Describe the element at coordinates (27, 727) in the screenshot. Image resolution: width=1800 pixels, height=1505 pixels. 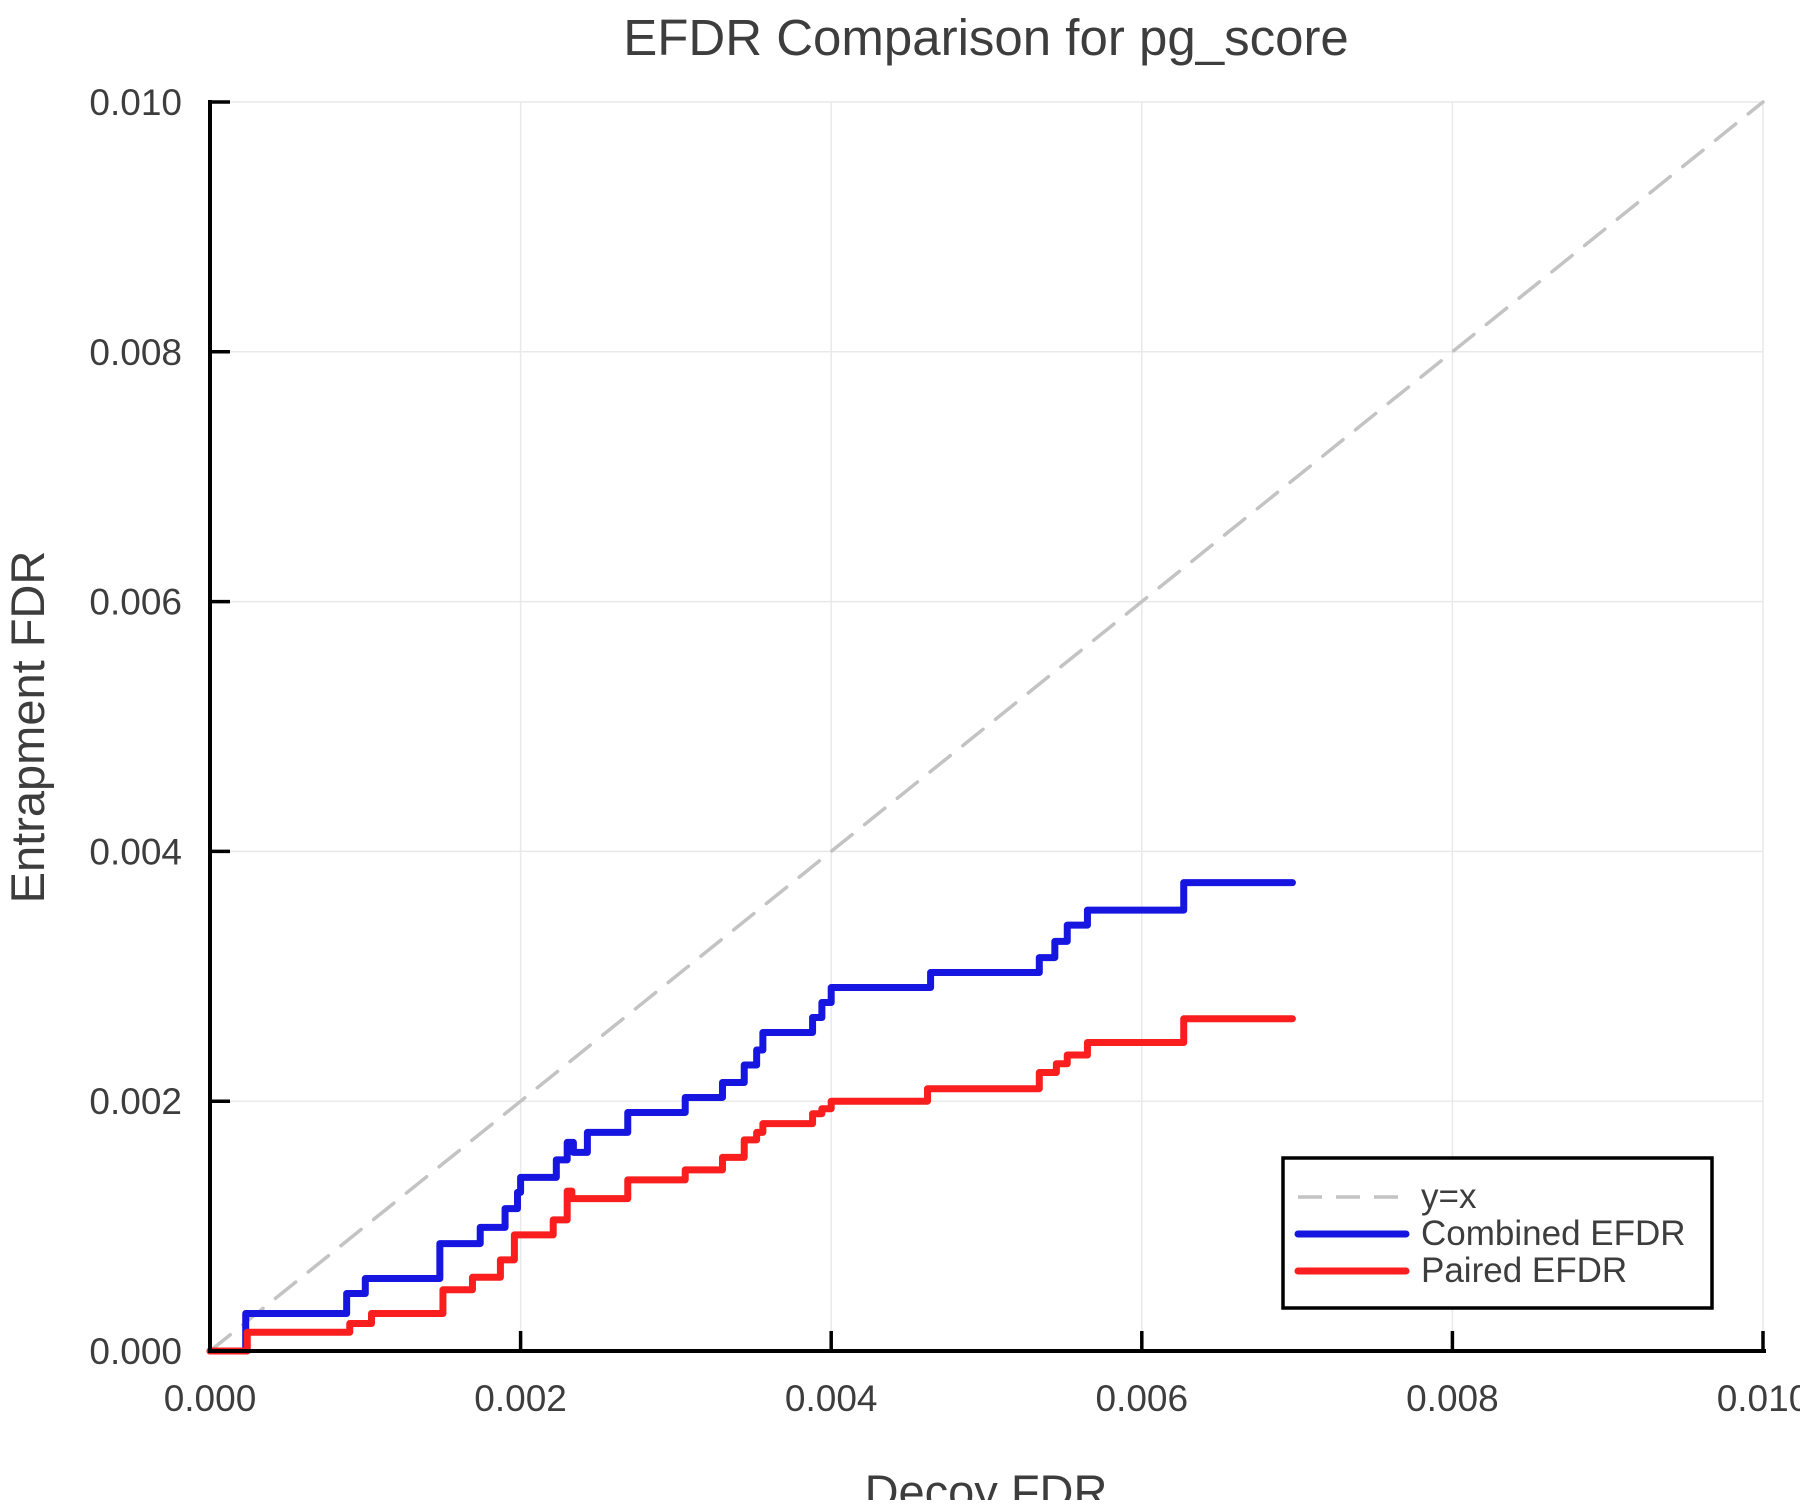
I see `y-axis-label: Entrapment FDR` at that location.